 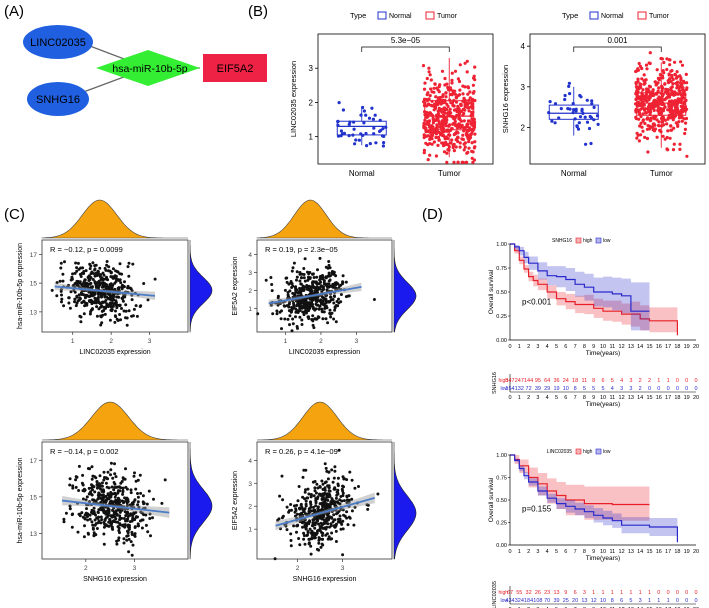 I want to click on legend-swatch-low, so click(x=598, y=240).